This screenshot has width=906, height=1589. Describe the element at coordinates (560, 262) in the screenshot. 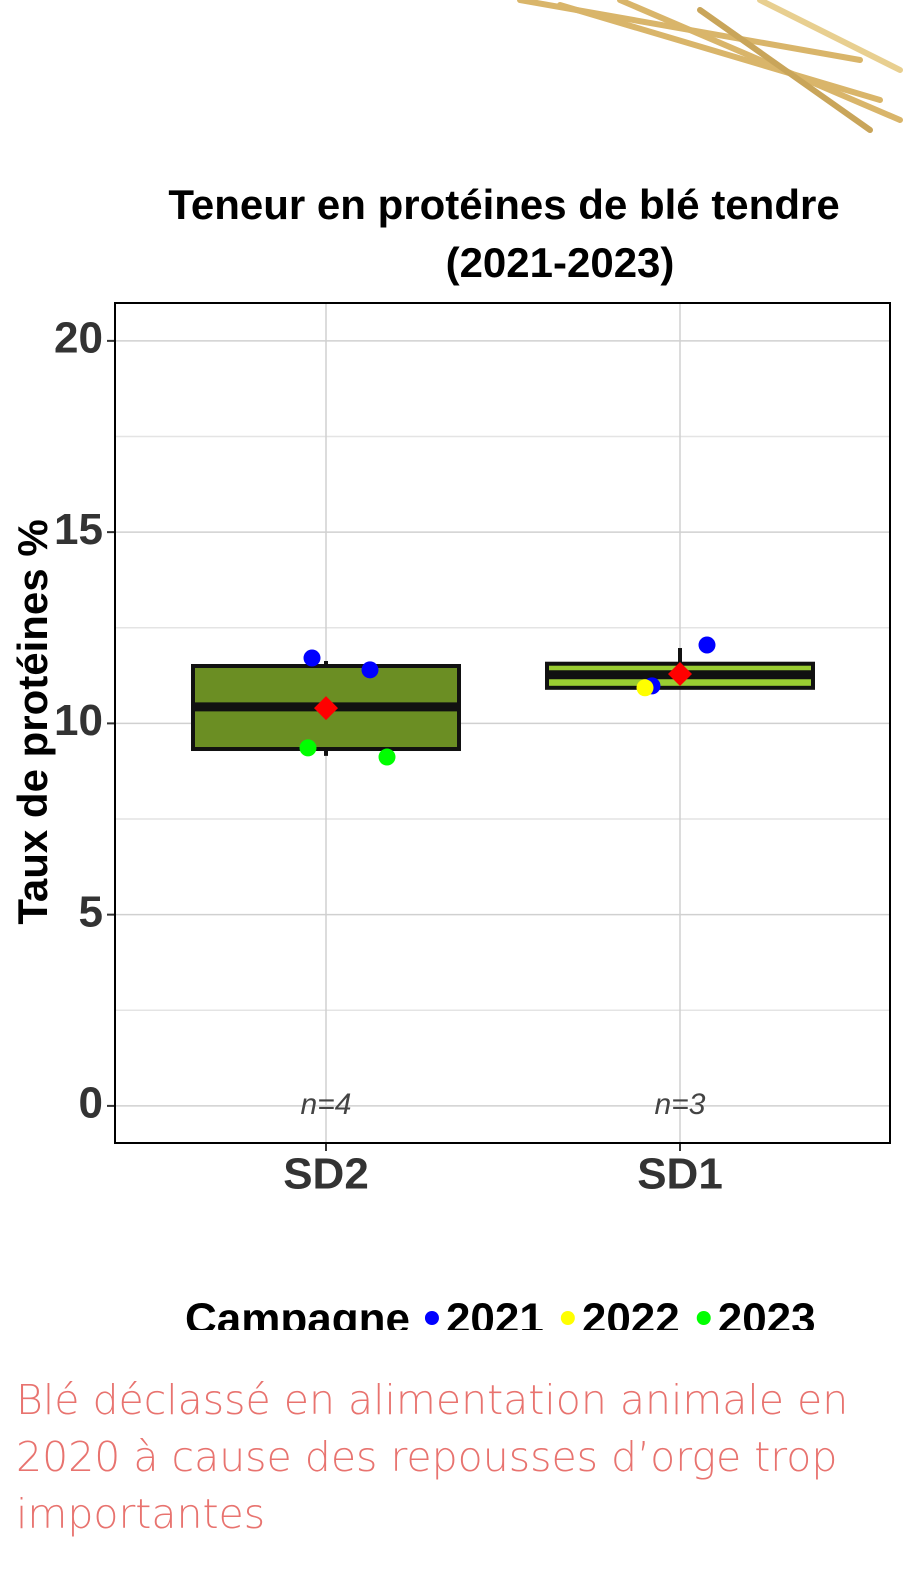

I see `chart-subtitle: (2021-2023)` at that location.